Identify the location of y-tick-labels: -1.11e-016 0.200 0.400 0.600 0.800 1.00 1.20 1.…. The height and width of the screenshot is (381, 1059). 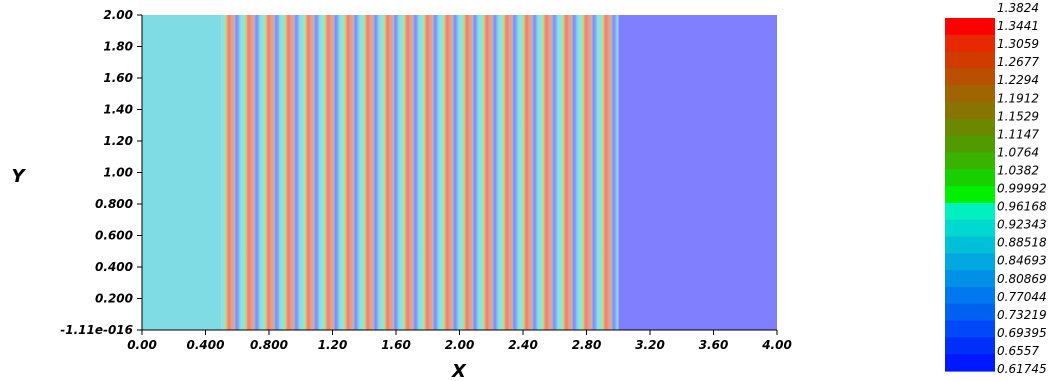
(101, 172).